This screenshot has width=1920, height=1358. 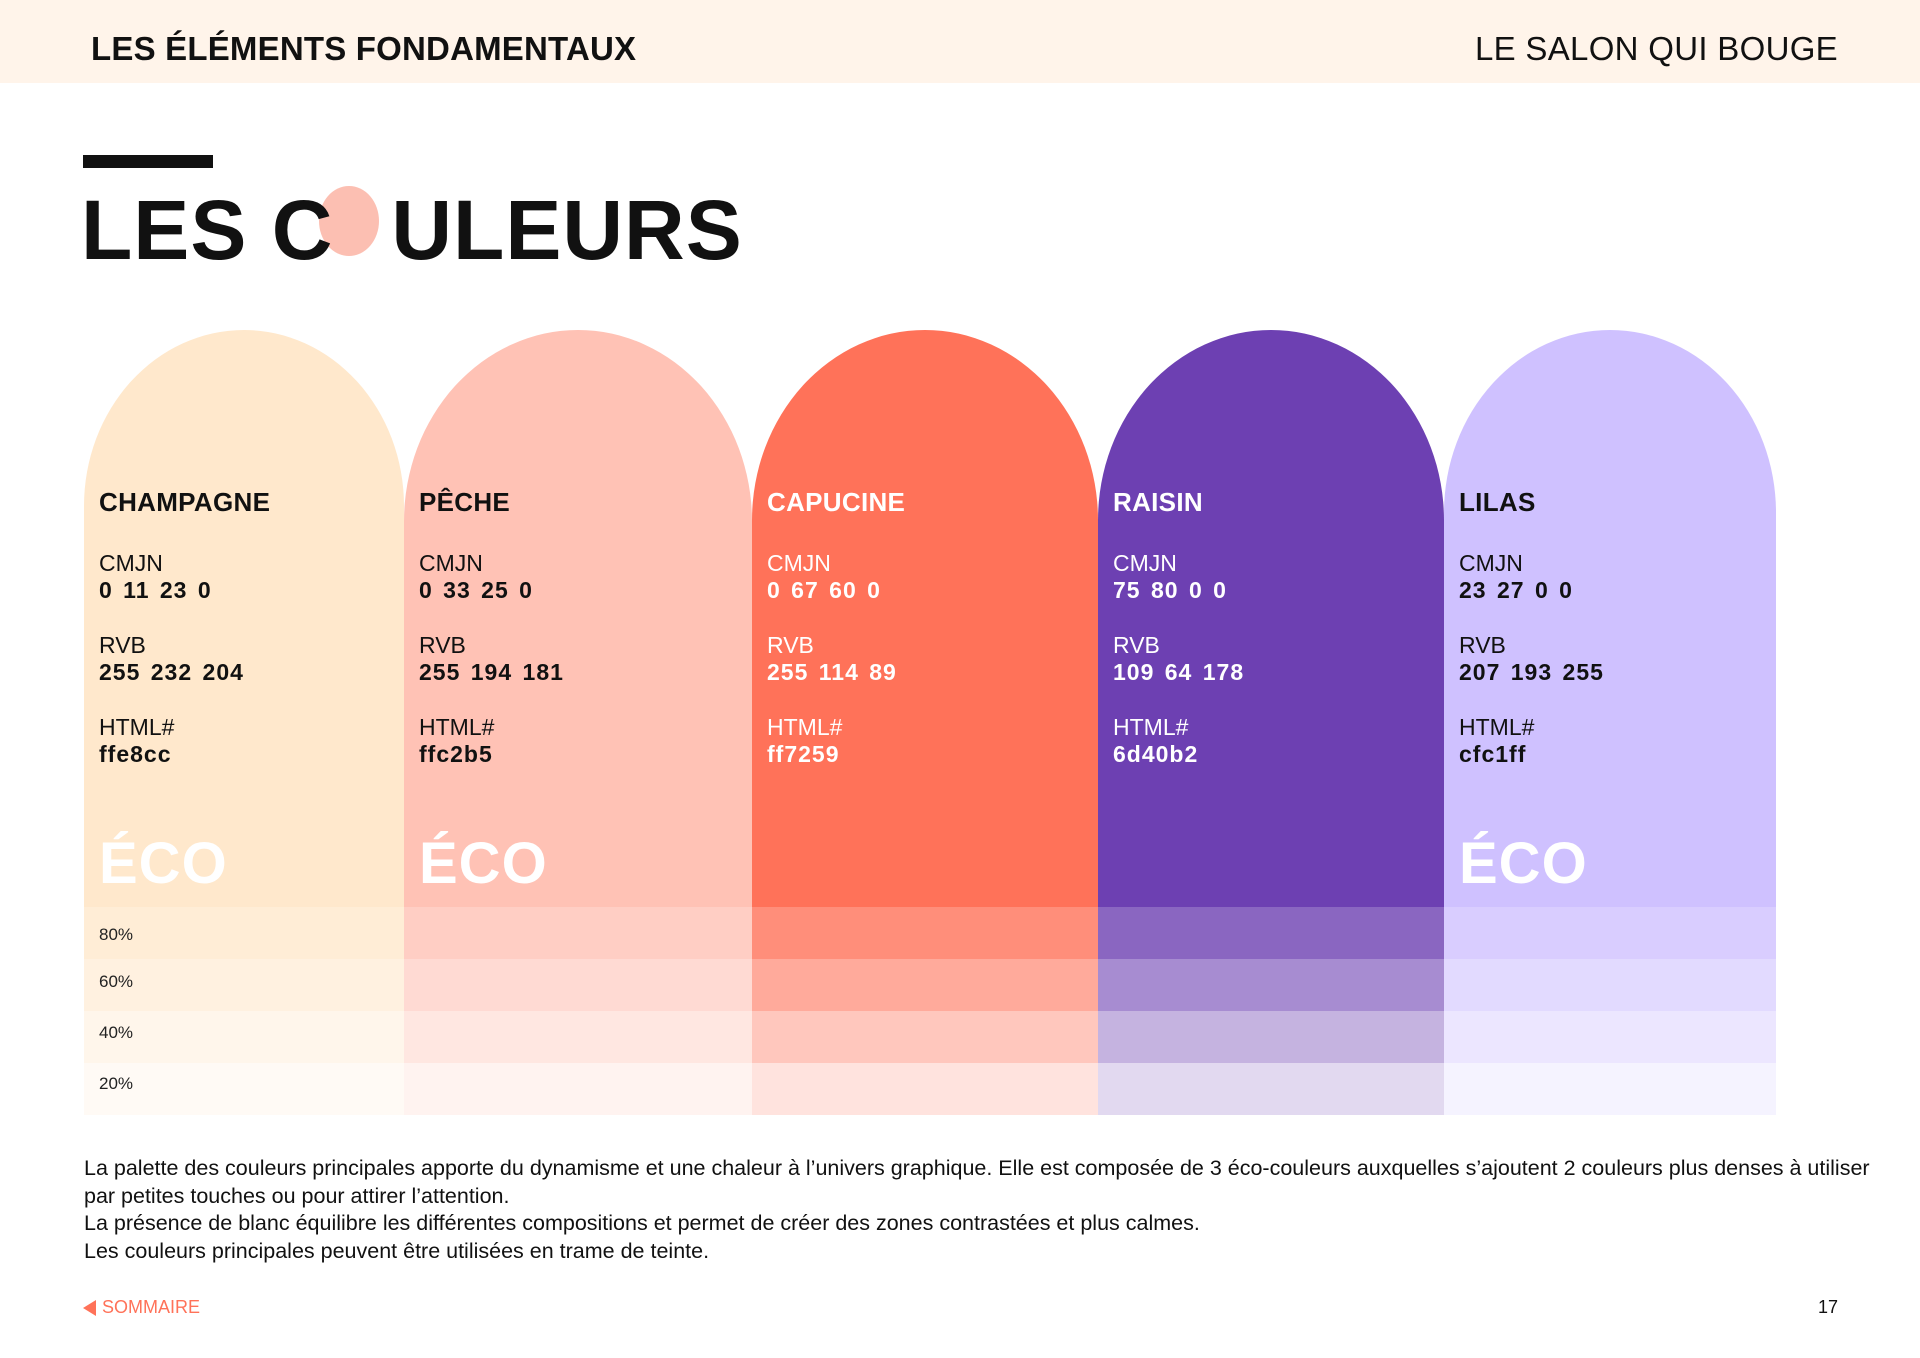 What do you see at coordinates (1531, 672) in the screenshot?
I see `rgb-value: 207 193 255` at bounding box center [1531, 672].